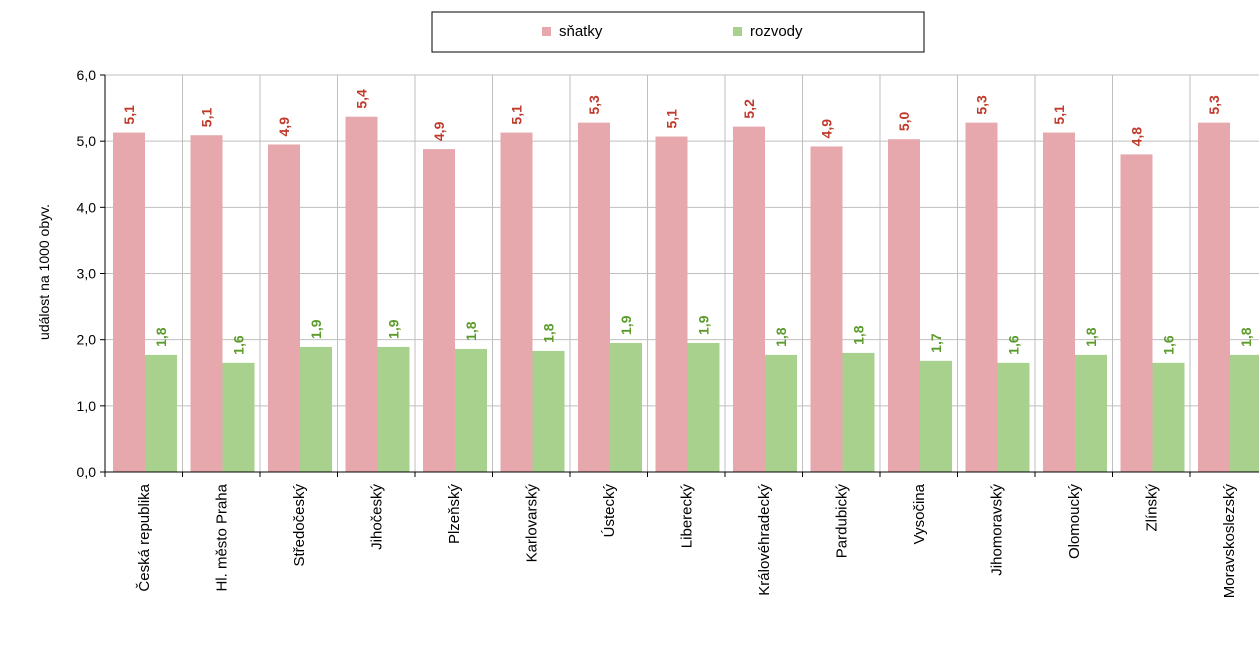  I want to click on data-label-snatky: 5,2, so click(749, 109).